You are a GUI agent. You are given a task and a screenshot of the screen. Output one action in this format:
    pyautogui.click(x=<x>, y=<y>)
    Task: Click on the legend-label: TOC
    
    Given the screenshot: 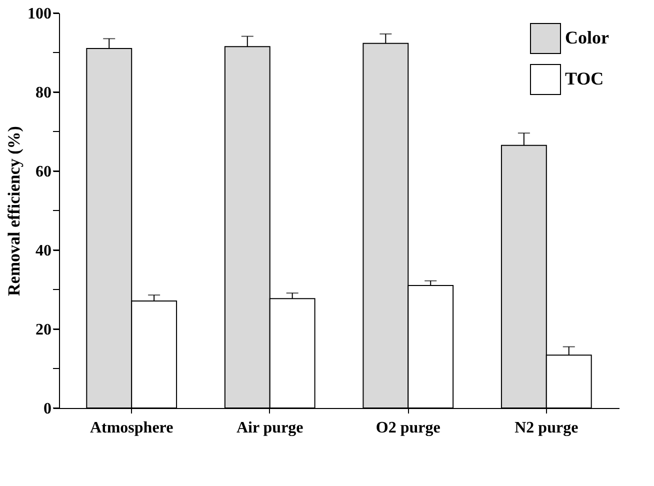 What is the action you would take?
    pyautogui.click(x=584, y=78)
    